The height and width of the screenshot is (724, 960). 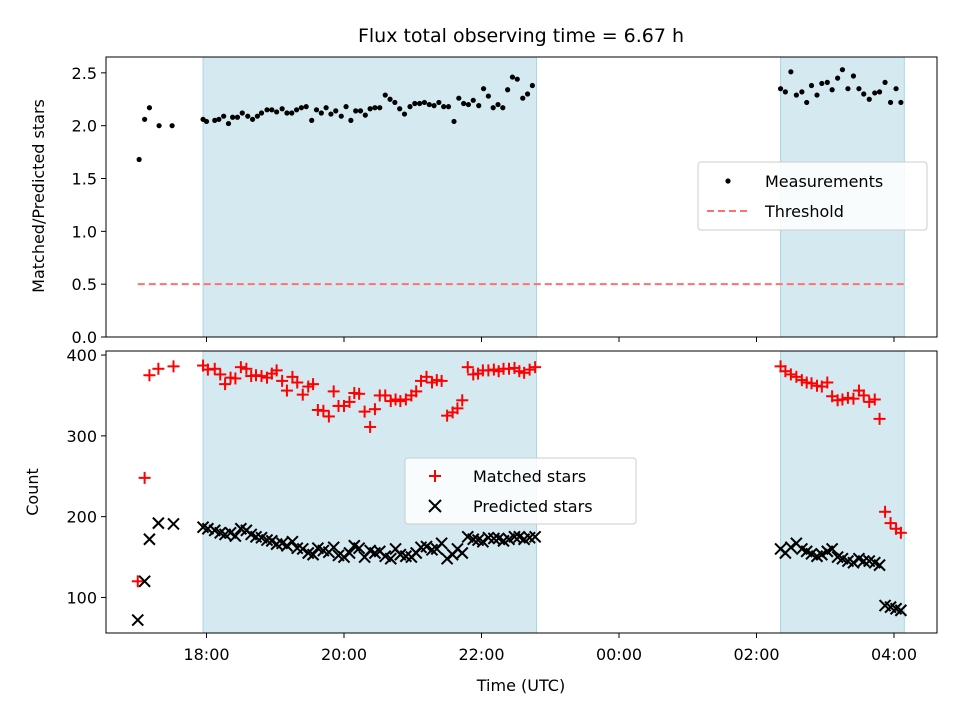 What do you see at coordinates (529, 476) in the screenshot?
I see `legend-matched-label: Matched stars` at bounding box center [529, 476].